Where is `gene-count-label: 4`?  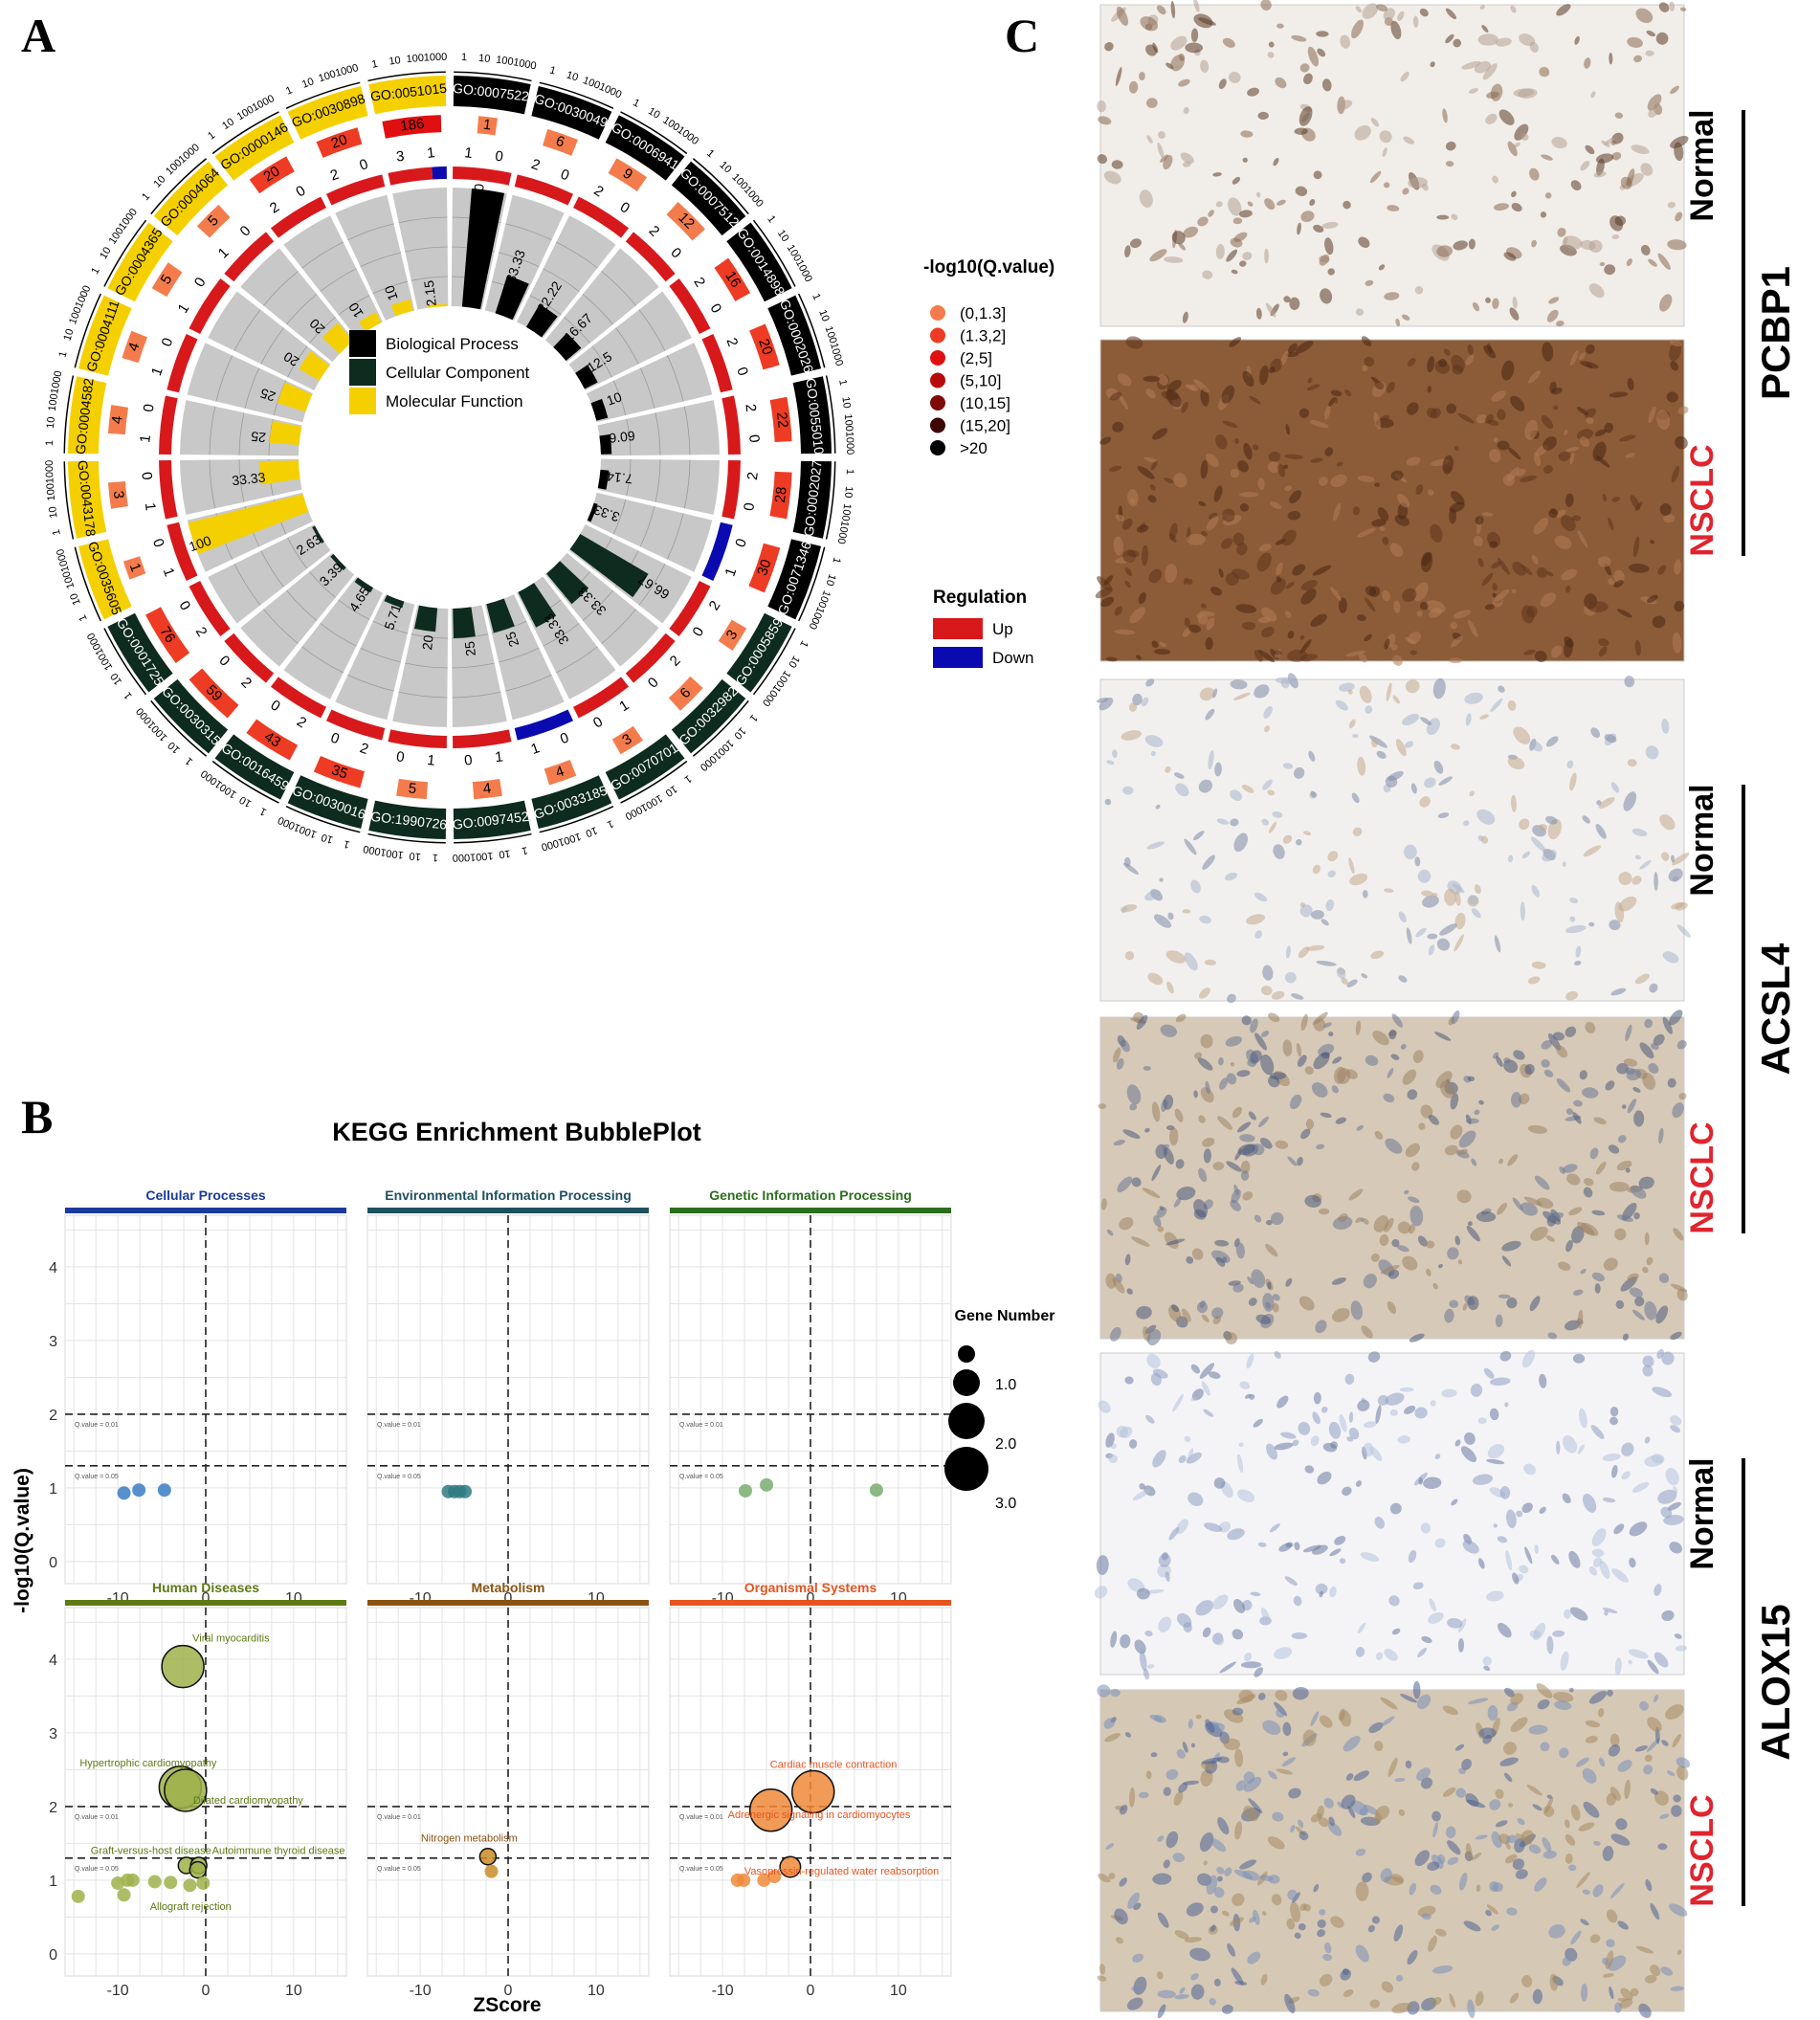
gene-count-label: 4 is located at coordinates (118, 420).